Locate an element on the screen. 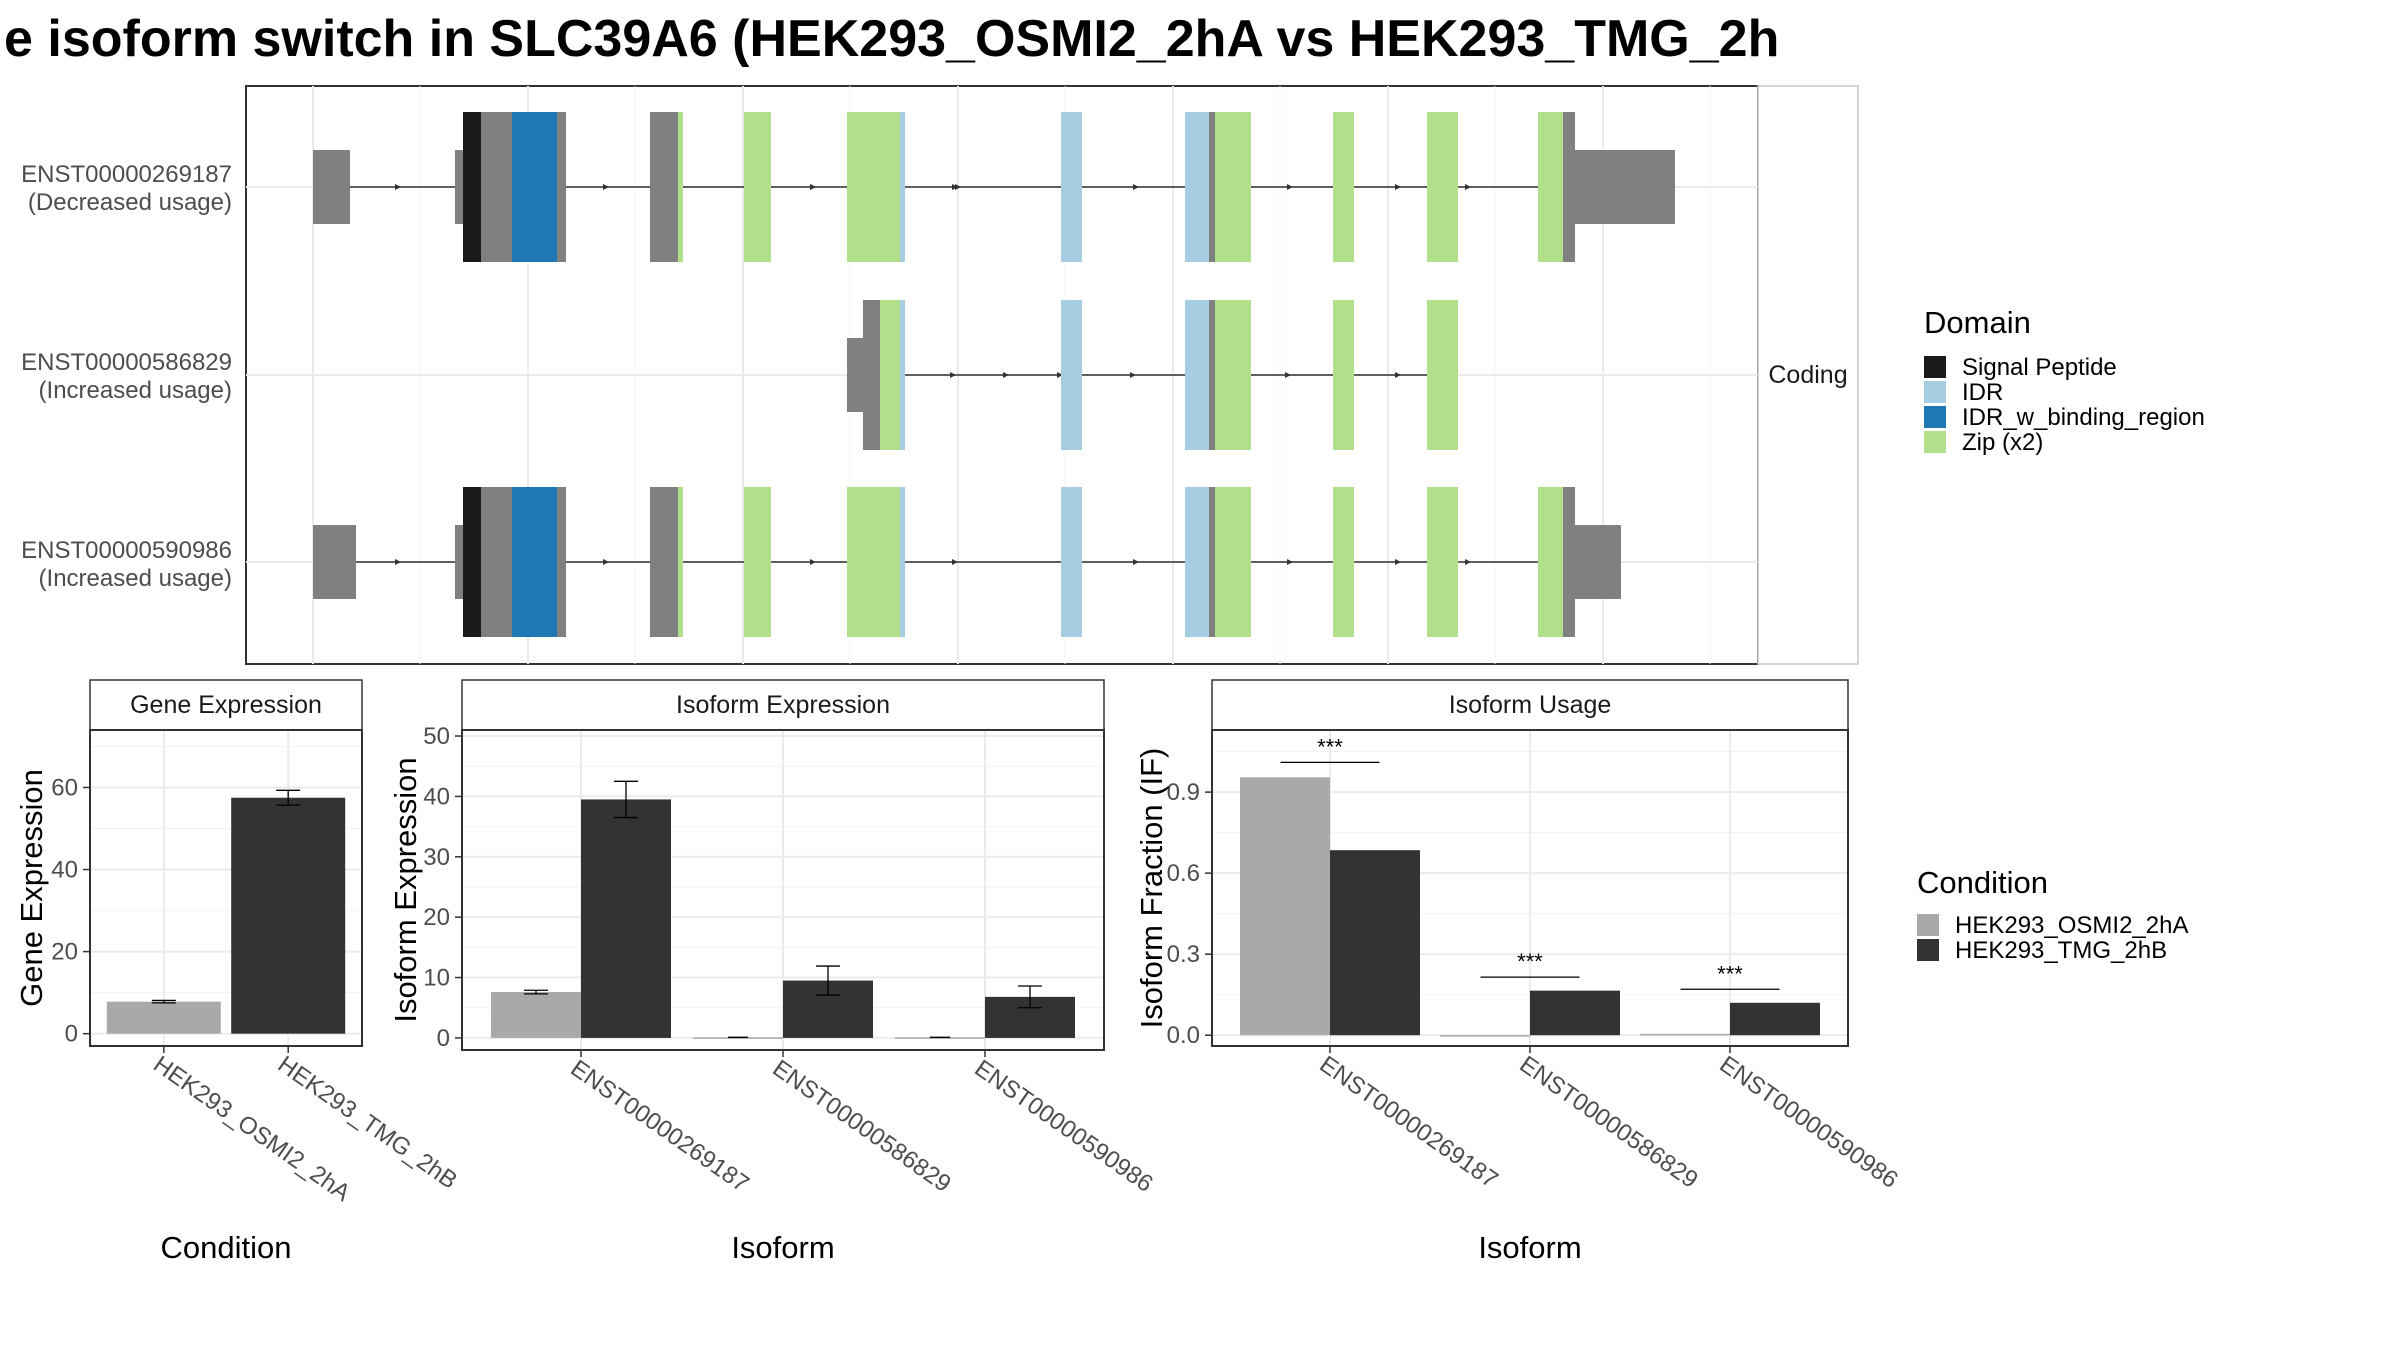  x-tick-label: ENST00000269187 is located at coordinates (1409, 1122).